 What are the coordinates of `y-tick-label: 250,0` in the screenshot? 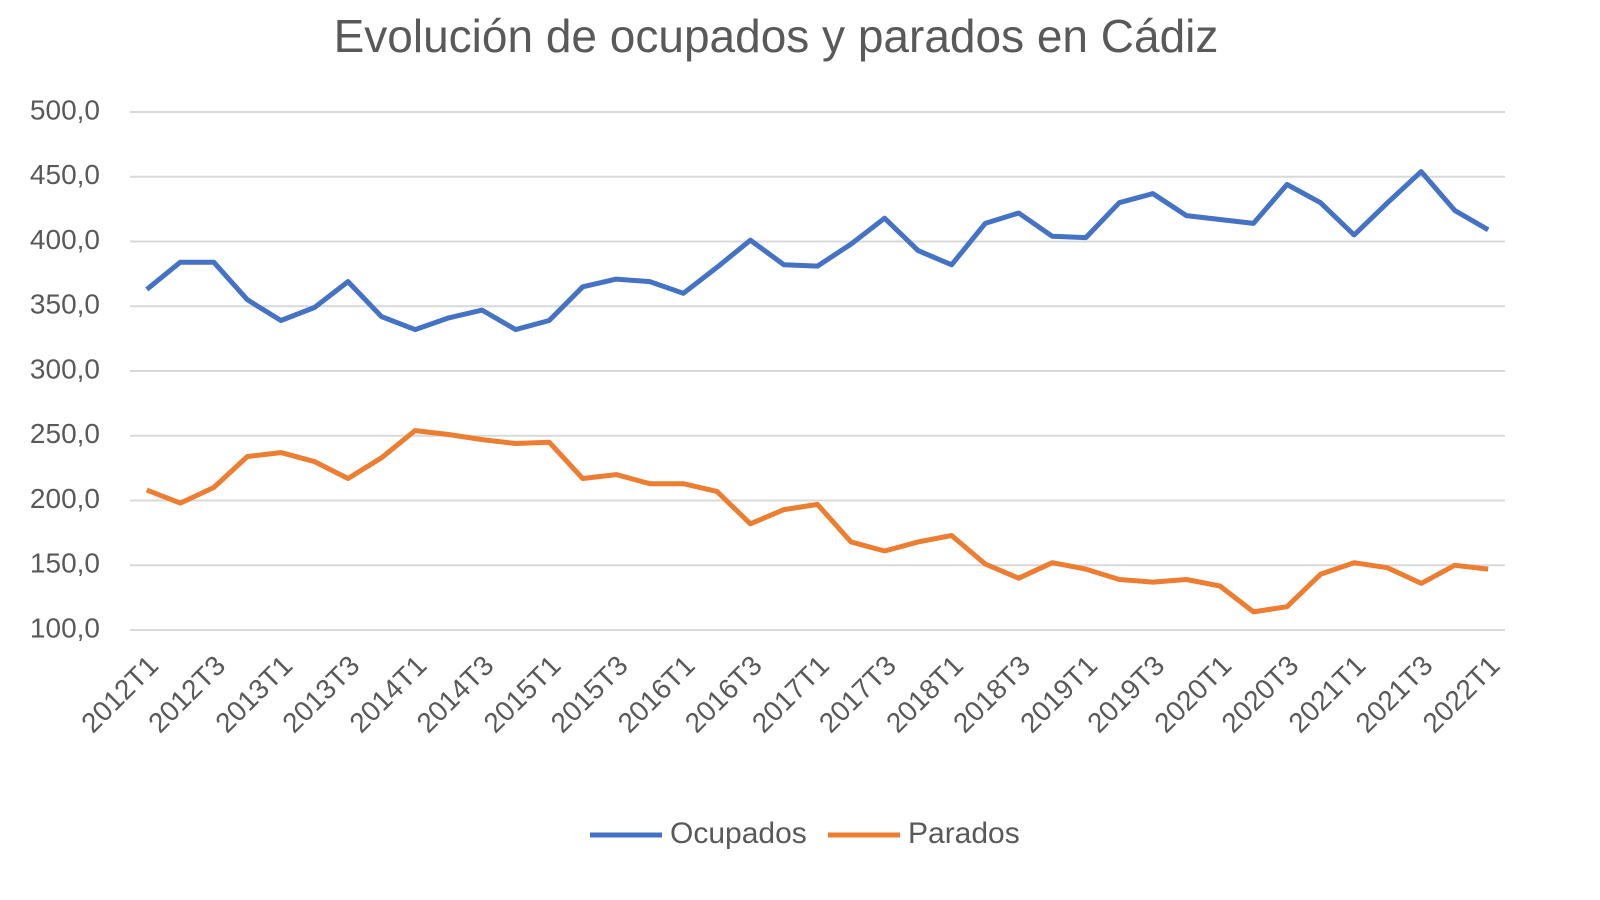 It's located at (65, 433).